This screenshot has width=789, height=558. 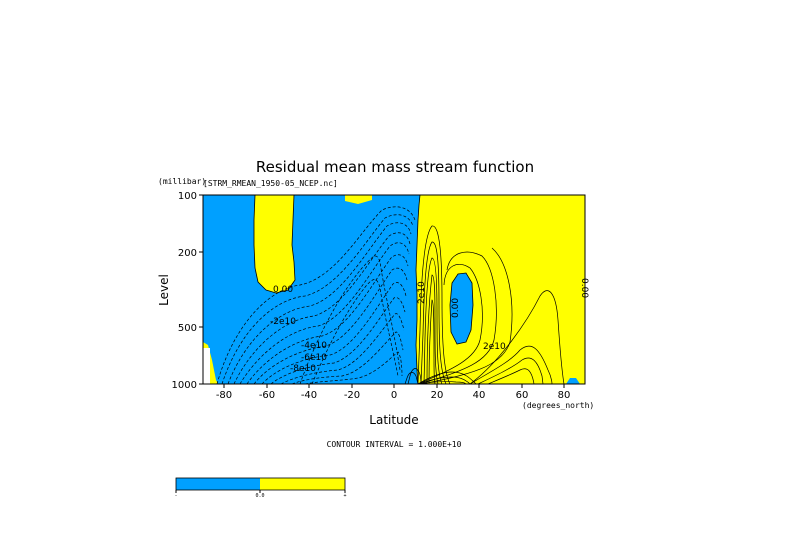 I want to click on colorbar-tick-label: 0.0, so click(x=259, y=496).